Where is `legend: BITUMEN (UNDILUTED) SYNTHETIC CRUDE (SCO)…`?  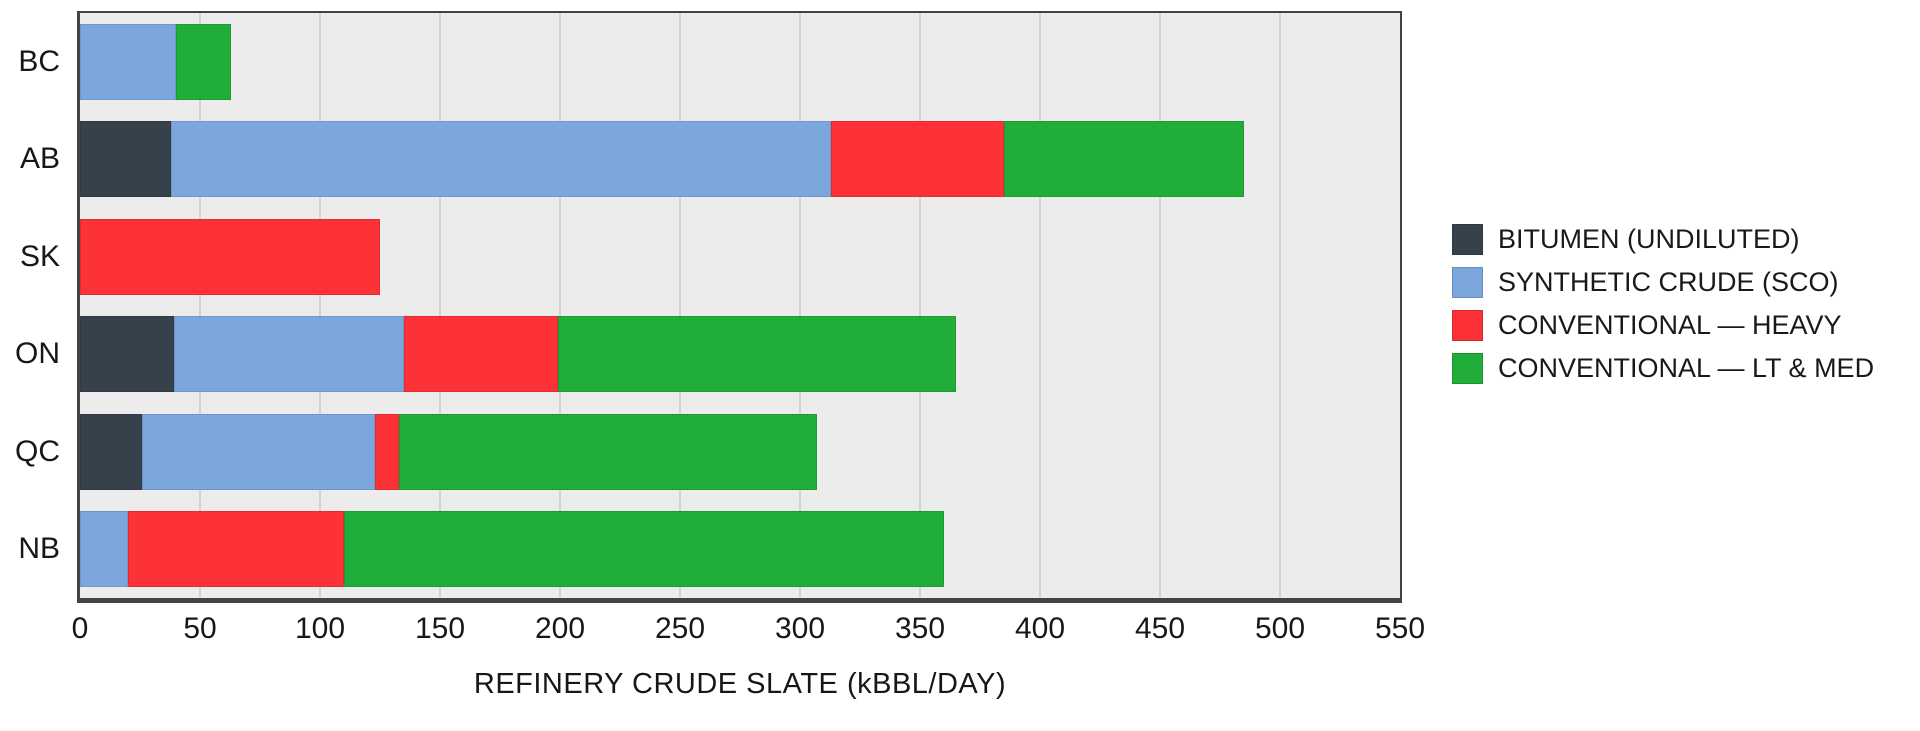
legend: BITUMEN (UNDILUTED) SYNTHETIC CRUDE (SCO)… is located at coordinates (1663, 310).